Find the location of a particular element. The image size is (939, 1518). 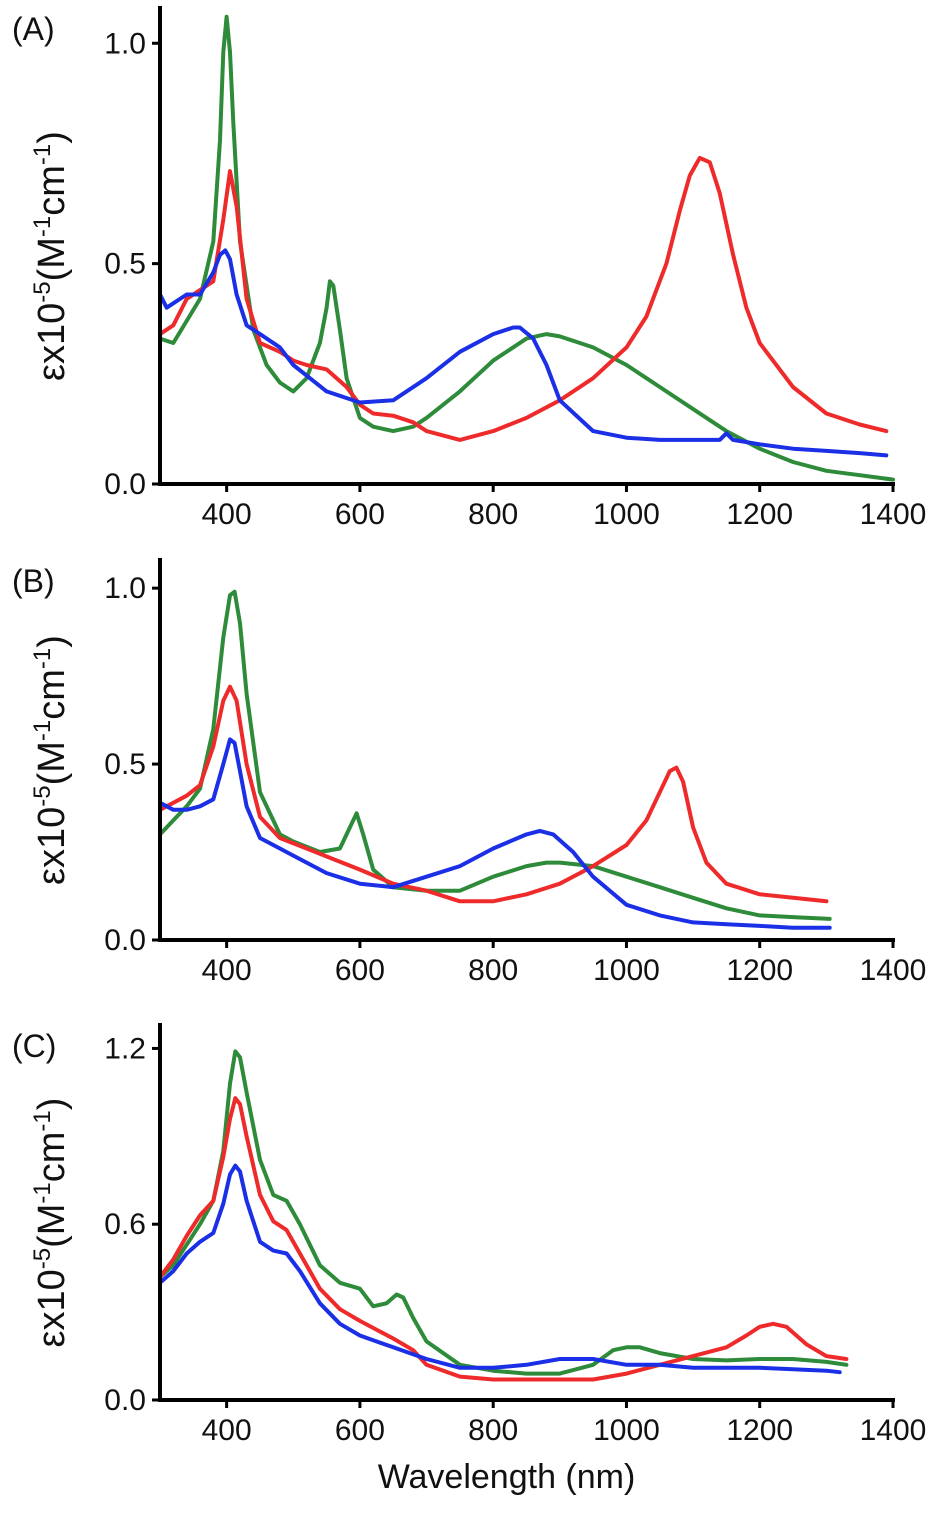

panel-c-x-tick-label: 800 is located at coordinates (493, 1430).